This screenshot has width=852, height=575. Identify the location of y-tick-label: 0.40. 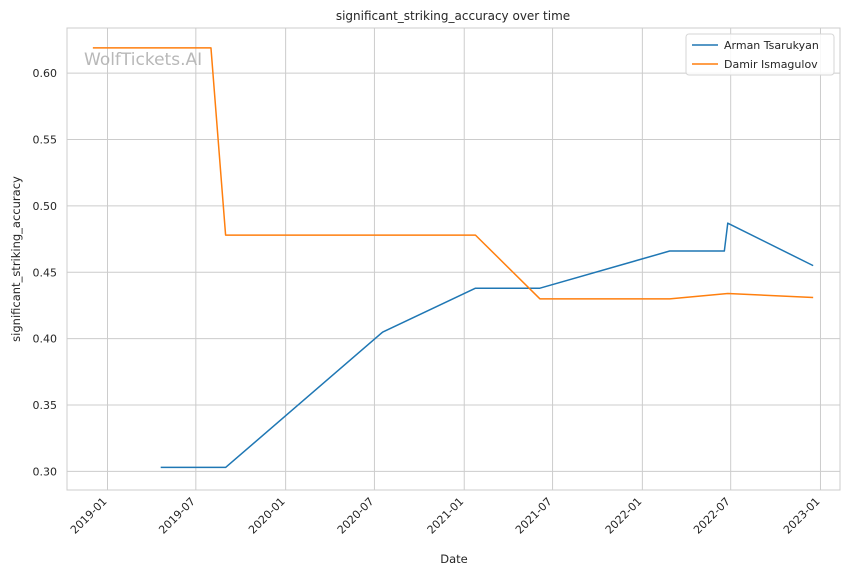
(45, 339).